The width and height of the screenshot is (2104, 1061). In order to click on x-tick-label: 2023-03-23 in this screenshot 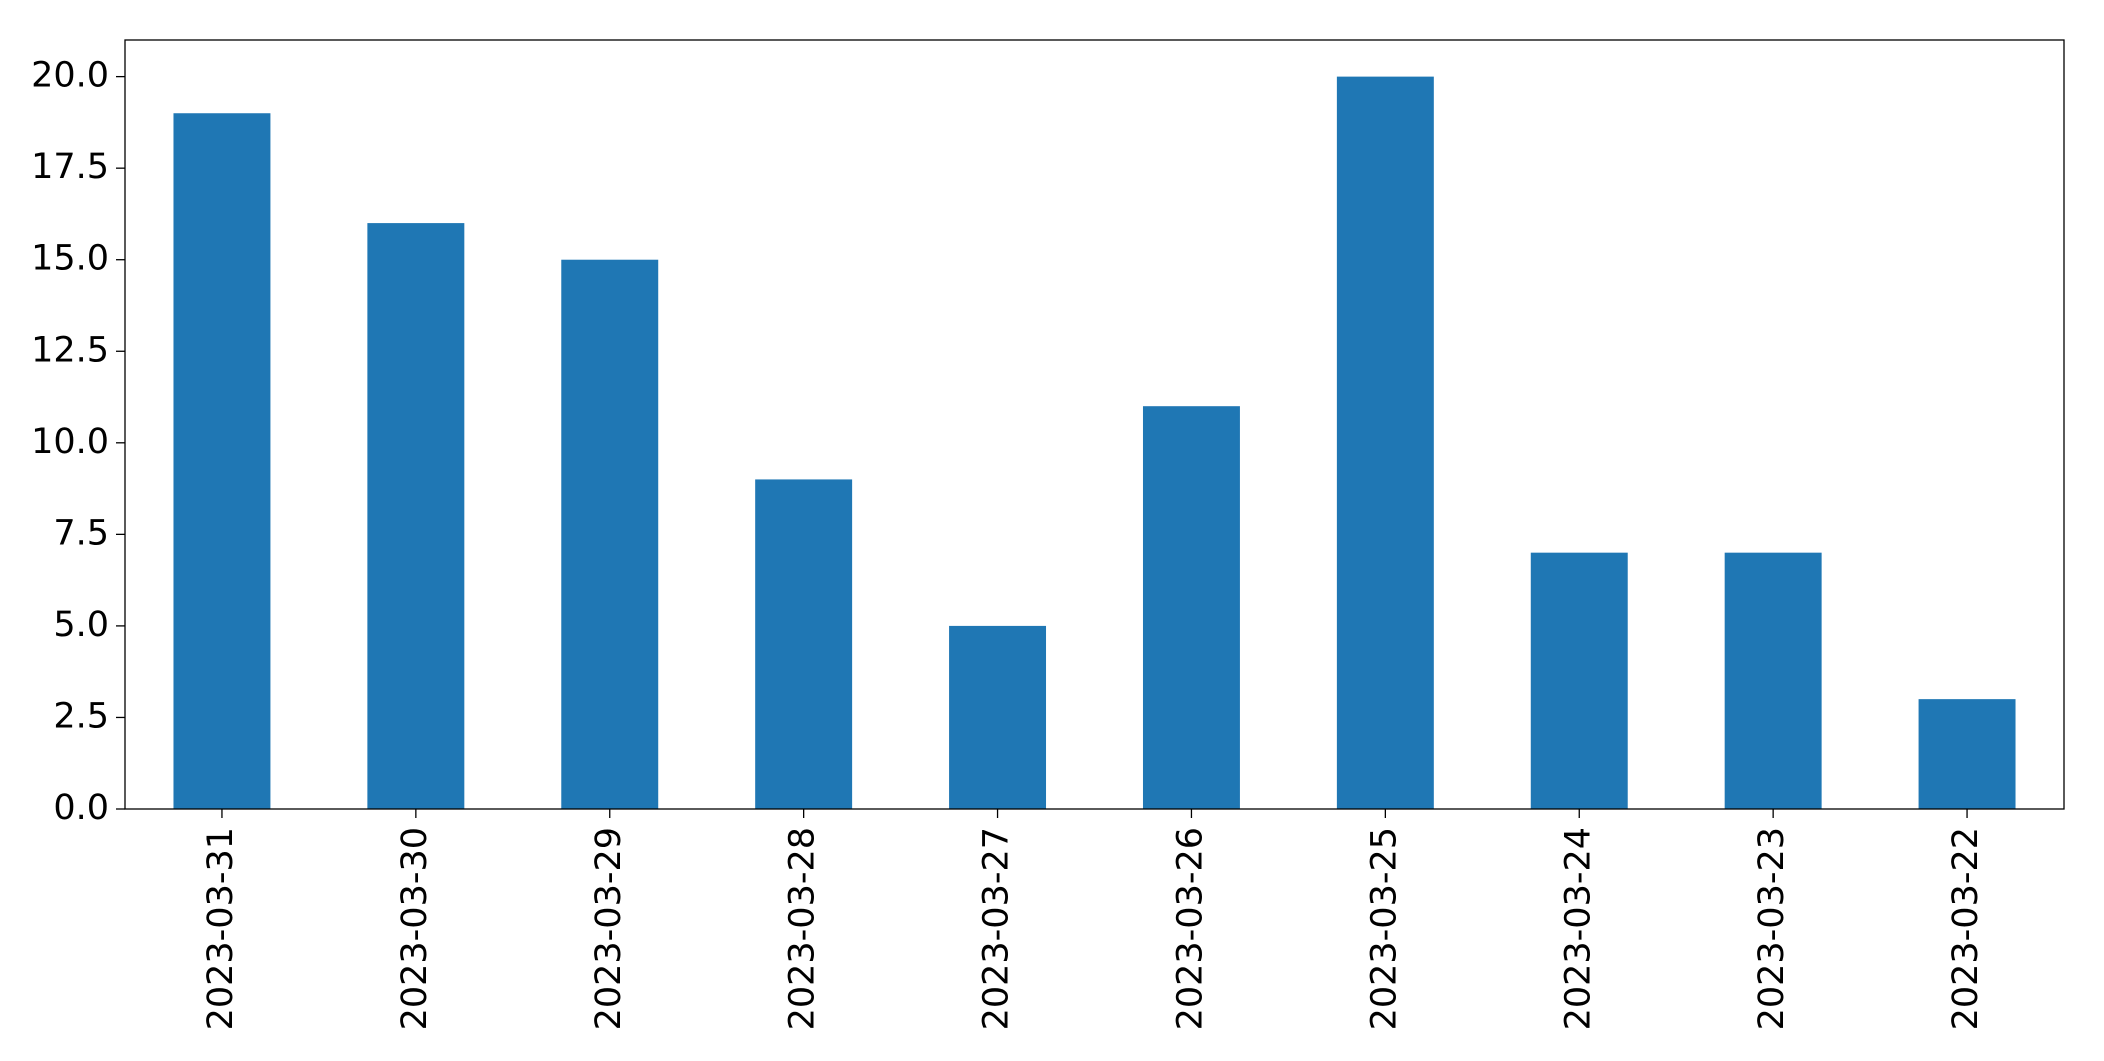, I will do `click(1772, 928)`.